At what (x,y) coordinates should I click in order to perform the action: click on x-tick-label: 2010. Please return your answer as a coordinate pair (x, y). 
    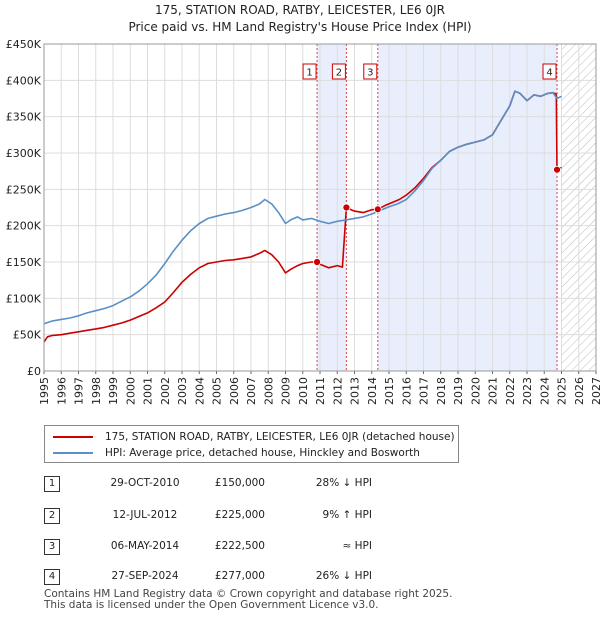
    Looking at the image, I should click on (303, 391).